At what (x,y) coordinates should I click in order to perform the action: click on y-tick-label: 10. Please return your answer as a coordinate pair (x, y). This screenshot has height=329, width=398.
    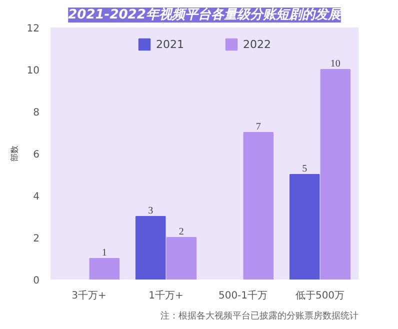
    Looking at the image, I should click on (33, 71).